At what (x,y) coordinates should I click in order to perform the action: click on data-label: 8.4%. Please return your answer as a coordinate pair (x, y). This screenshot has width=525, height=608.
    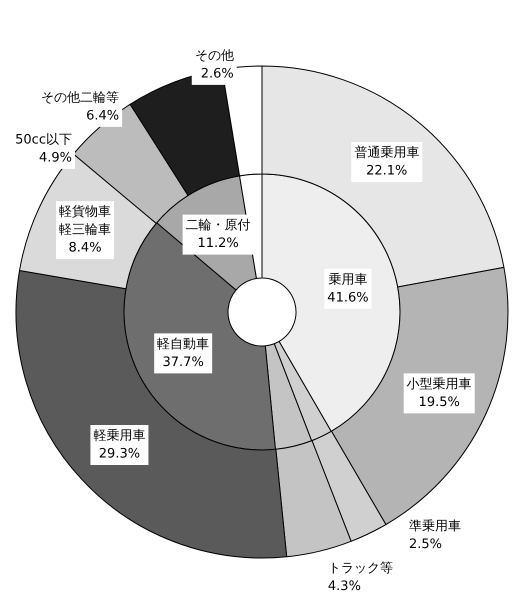
    Looking at the image, I should click on (85, 248).